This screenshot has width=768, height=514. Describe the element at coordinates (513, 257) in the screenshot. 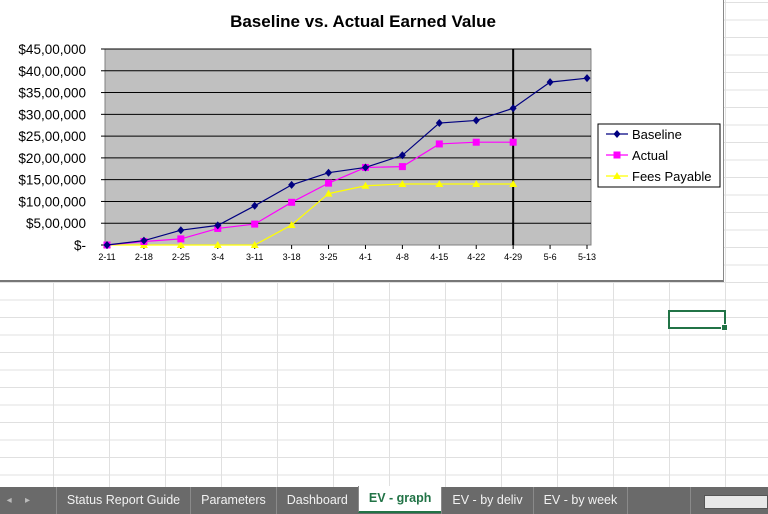

I see `x-tick-label: 4-29` at that location.